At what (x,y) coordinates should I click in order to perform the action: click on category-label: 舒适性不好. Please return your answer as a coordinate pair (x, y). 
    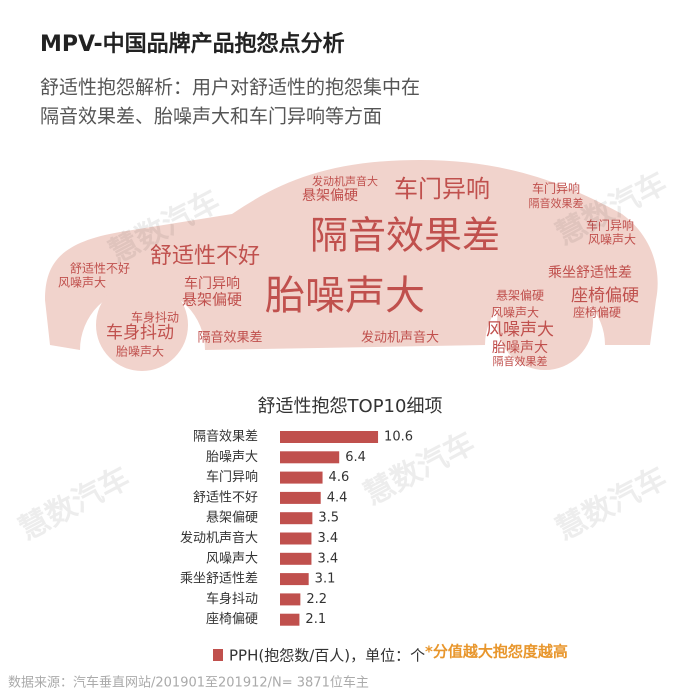
    Looking at the image, I should click on (225, 497).